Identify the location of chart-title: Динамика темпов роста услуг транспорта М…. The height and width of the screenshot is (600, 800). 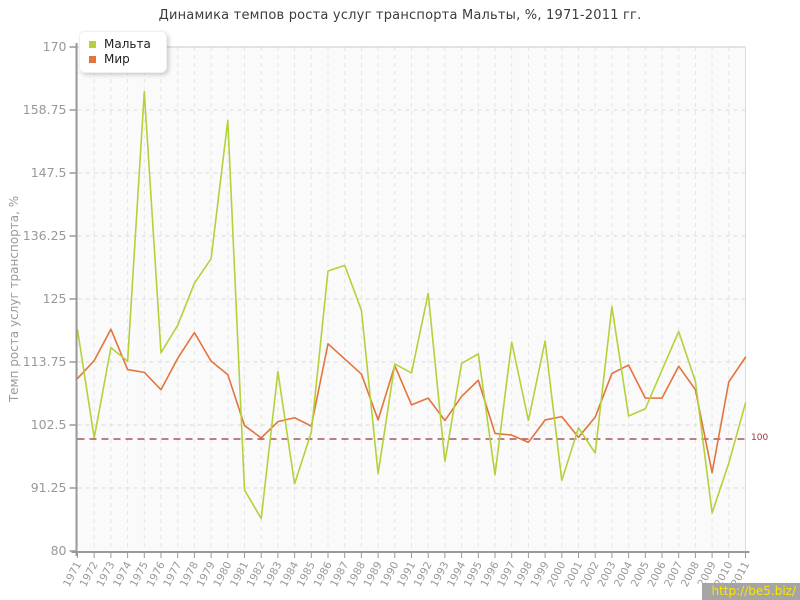
(400, 15).